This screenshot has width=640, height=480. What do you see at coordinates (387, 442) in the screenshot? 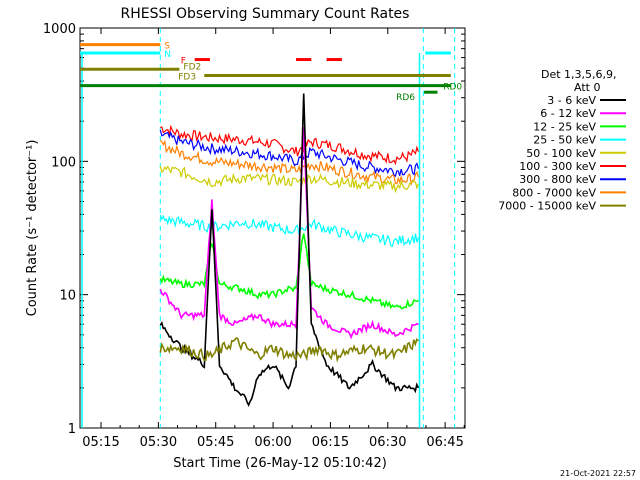
I see `x-tick-label: 06:30` at bounding box center [387, 442].